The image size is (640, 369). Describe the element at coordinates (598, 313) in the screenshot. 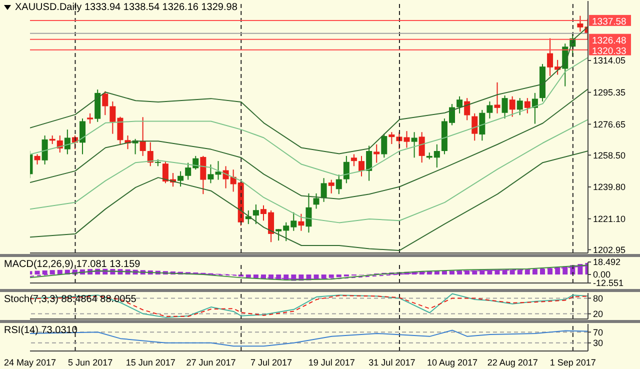

I see `y-tick-label: 20` at that location.